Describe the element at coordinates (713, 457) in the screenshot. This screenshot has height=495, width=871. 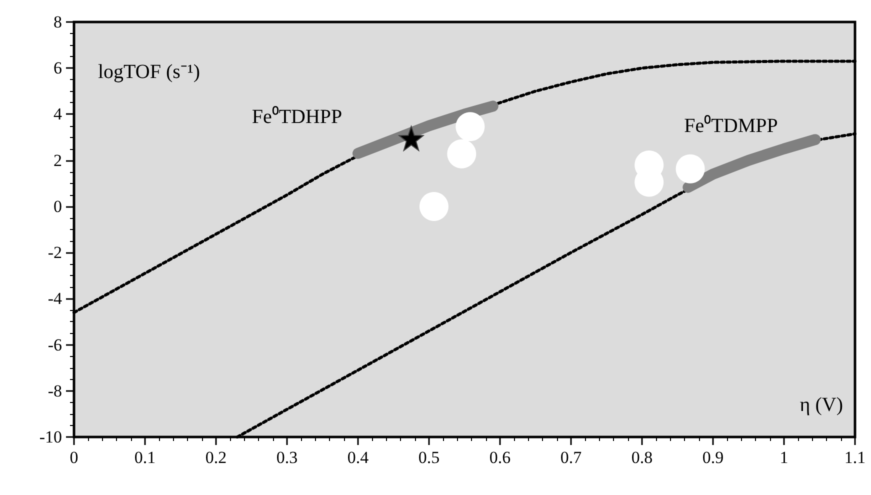
I see `x-tick-label: 0.9` at that location.